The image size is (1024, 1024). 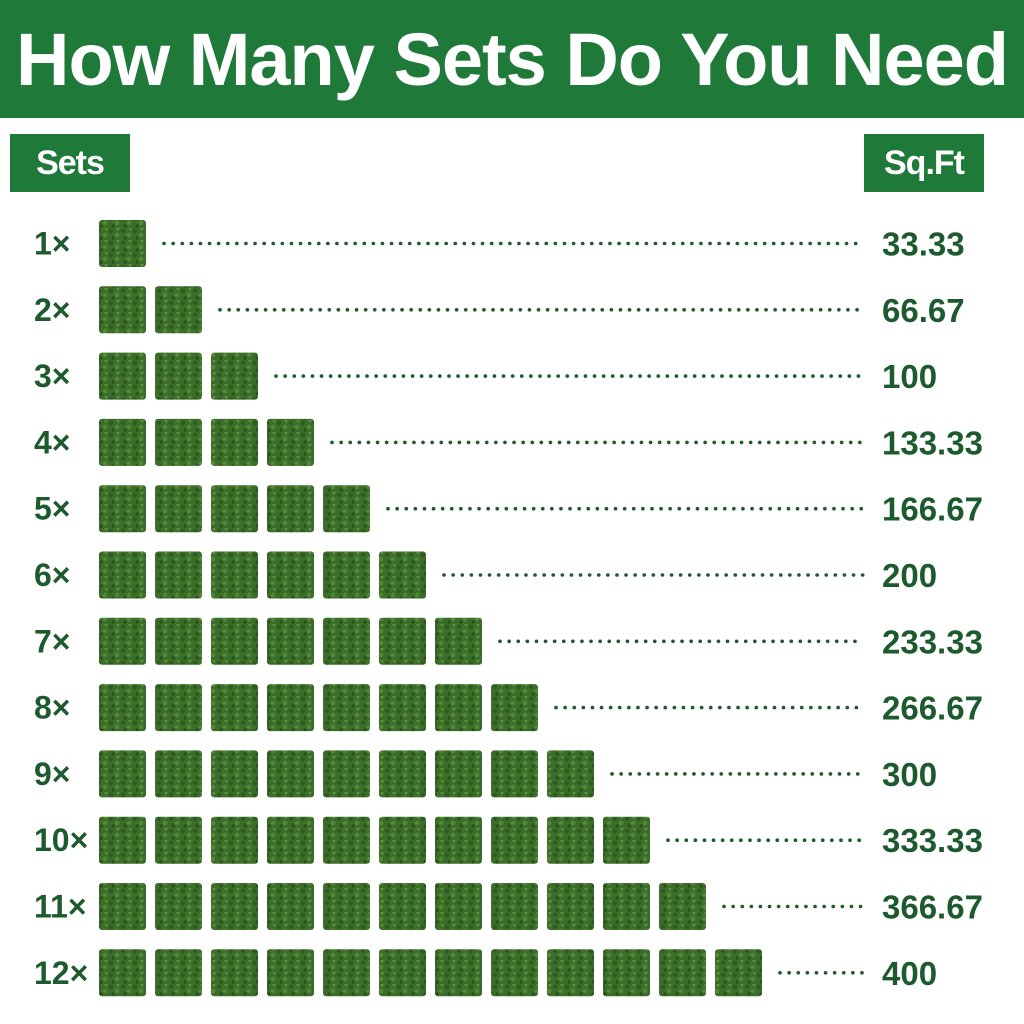 I want to click on sqft-value-label: 166.67, so click(x=932, y=509).